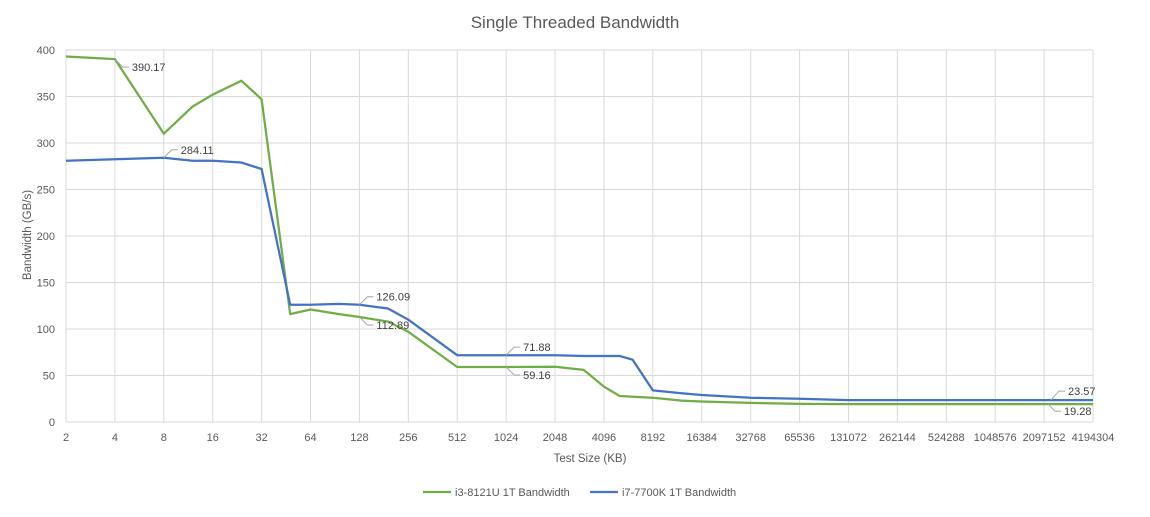 This screenshot has width=1150, height=517. I want to click on legend-item-2: i7-7700K 1T Bandwidth, so click(663, 493).